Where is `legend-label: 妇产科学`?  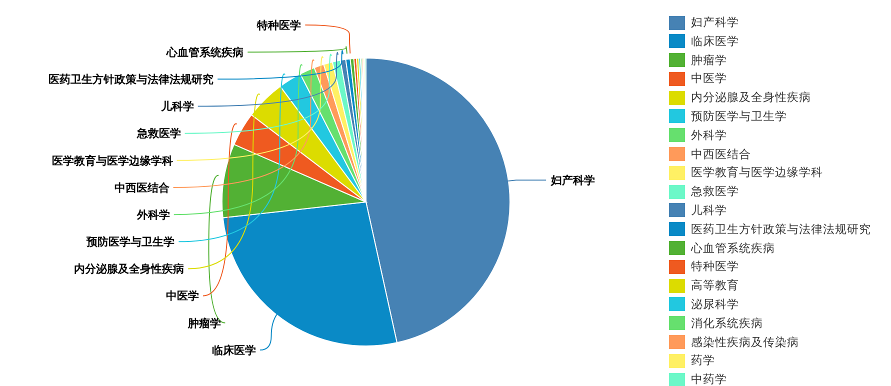
legend-label: 妇产科学 is located at coordinates (715, 22).